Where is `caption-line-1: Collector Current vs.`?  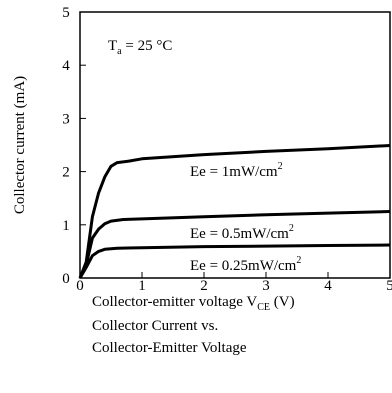 caption-line-1: Collector Current vs. is located at coordinates (155, 326).